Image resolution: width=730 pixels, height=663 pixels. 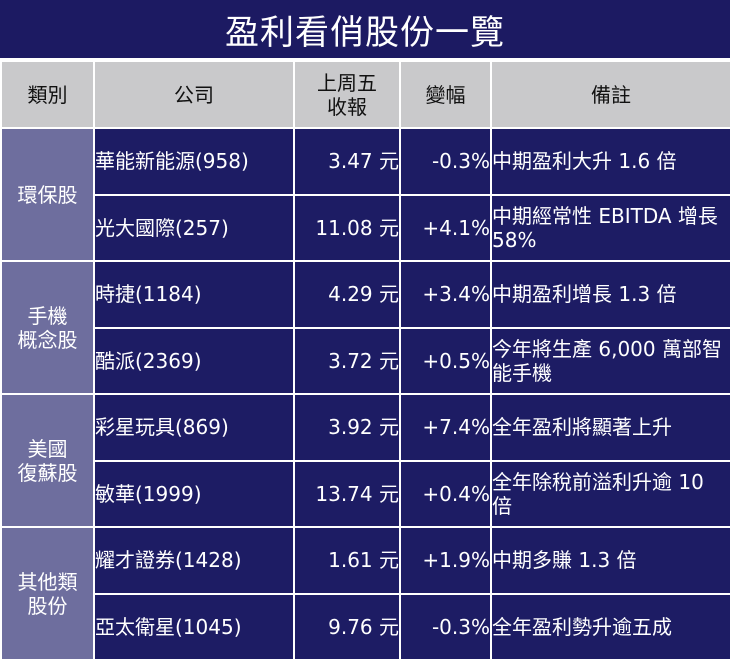 I want to click on table-row: 敏華(1999) 13.74 元 +0.4% 全年除稅前溢利升逾 10 倍, so click(x=365, y=493).